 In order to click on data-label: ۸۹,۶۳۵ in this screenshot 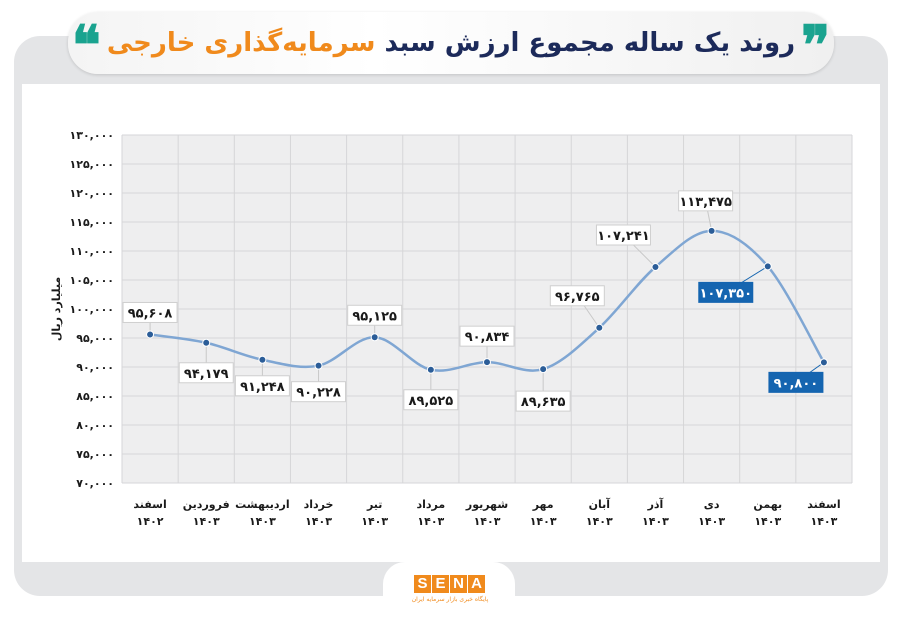, I will do `click(543, 402)`.